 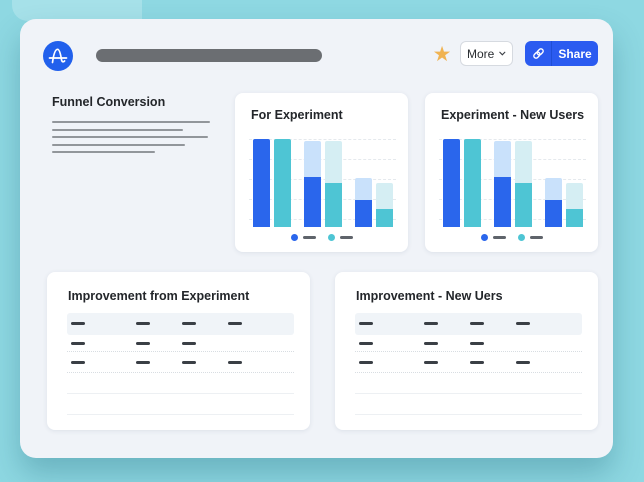 I want to click on chart-title: For Experiment, so click(x=297, y=115).